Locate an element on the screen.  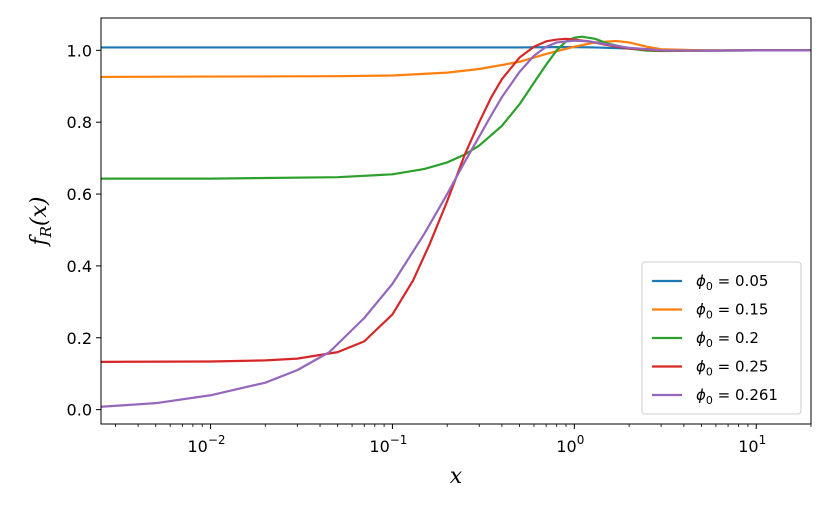
x-tick-label-2: 10⁰ is located at coordinates (570, 444).